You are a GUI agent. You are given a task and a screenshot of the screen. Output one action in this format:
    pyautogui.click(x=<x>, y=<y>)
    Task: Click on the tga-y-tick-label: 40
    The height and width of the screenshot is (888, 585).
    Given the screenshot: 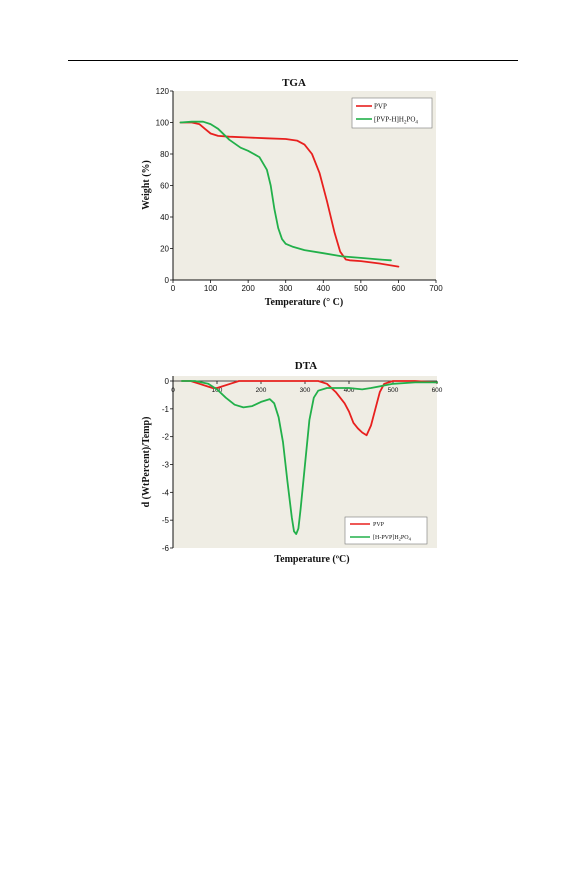 What is the action you would take?
    pyautogui.click(x=164, y=217)
    